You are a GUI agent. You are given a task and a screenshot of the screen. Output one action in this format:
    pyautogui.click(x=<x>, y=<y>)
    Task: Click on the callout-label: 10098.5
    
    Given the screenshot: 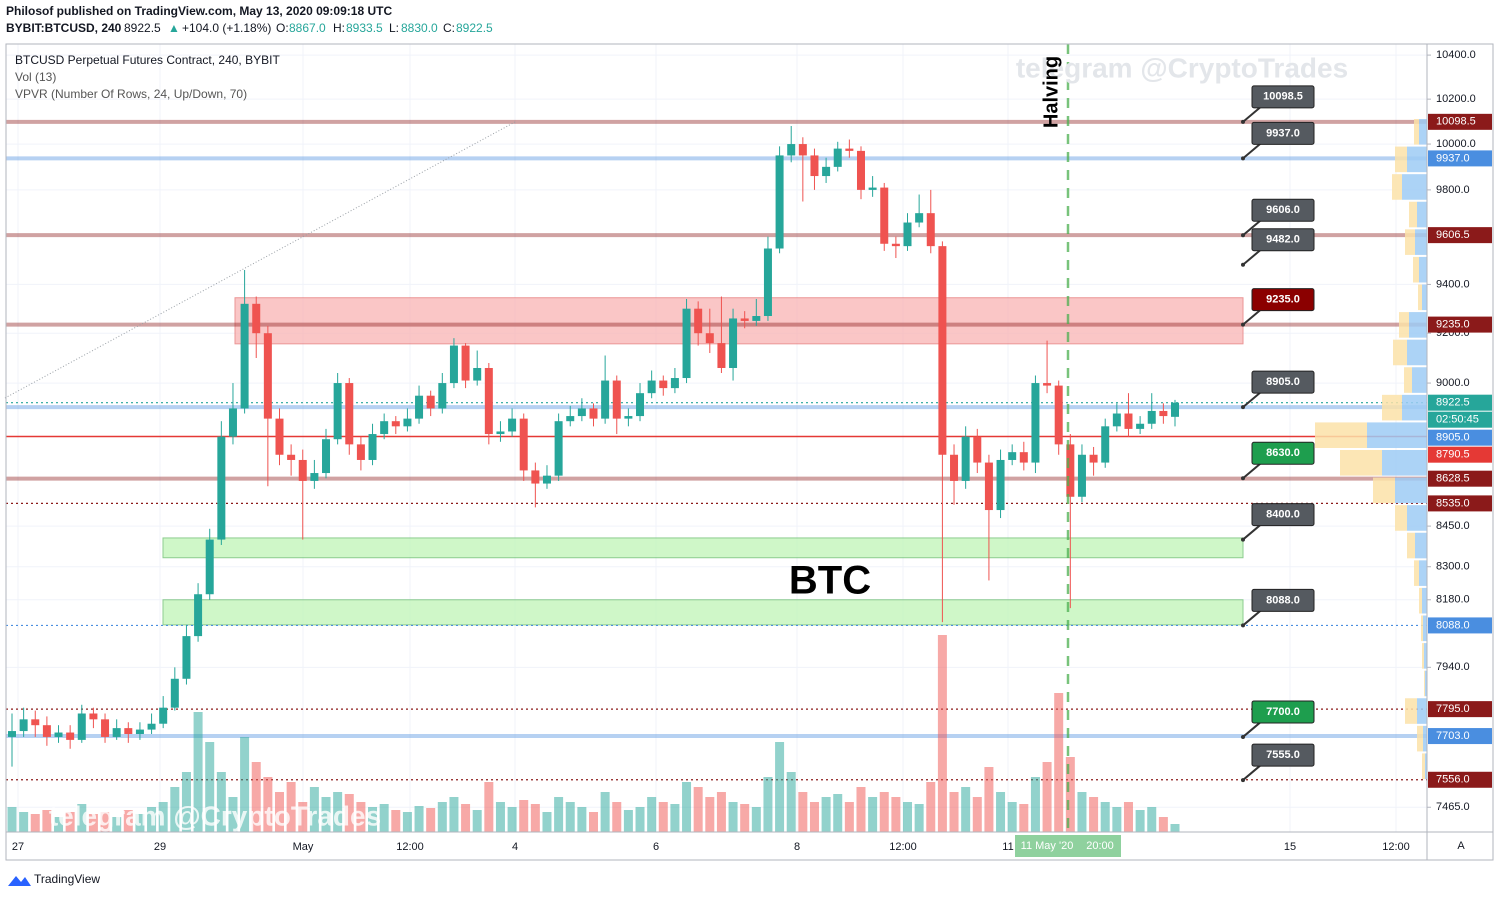 What is the action you would take?
    pyautogui.click(x=1283, y=97)
    